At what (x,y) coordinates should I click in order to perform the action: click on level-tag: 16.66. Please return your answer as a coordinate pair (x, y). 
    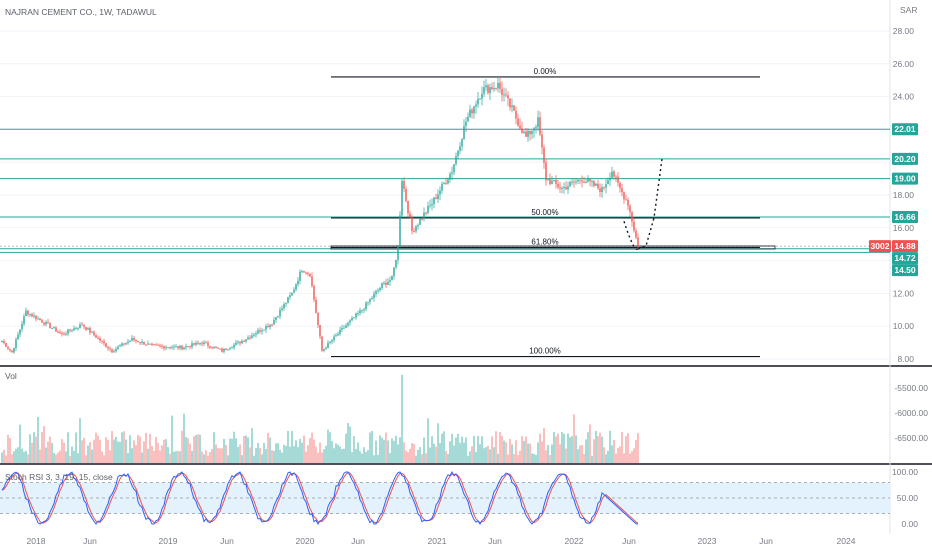
    Looking at the image, I should click on (905, 217).